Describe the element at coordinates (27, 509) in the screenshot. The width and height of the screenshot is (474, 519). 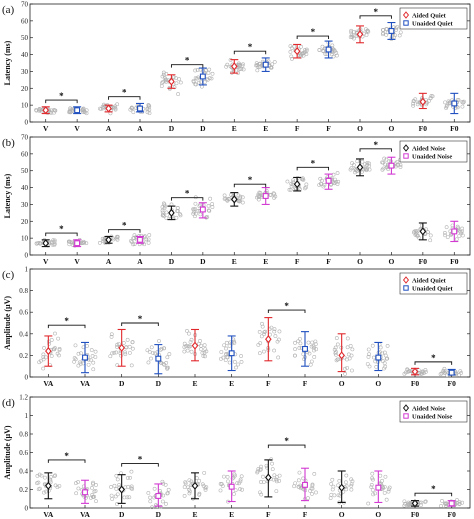
I see `y-tick-label: 0` at that location.